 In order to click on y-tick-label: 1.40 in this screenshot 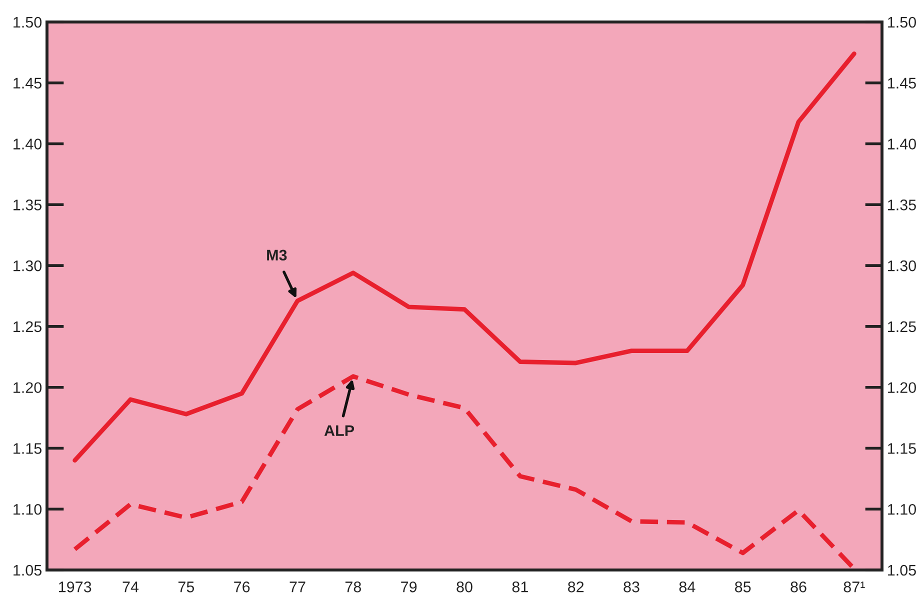, I will do `click(28, 144)`.